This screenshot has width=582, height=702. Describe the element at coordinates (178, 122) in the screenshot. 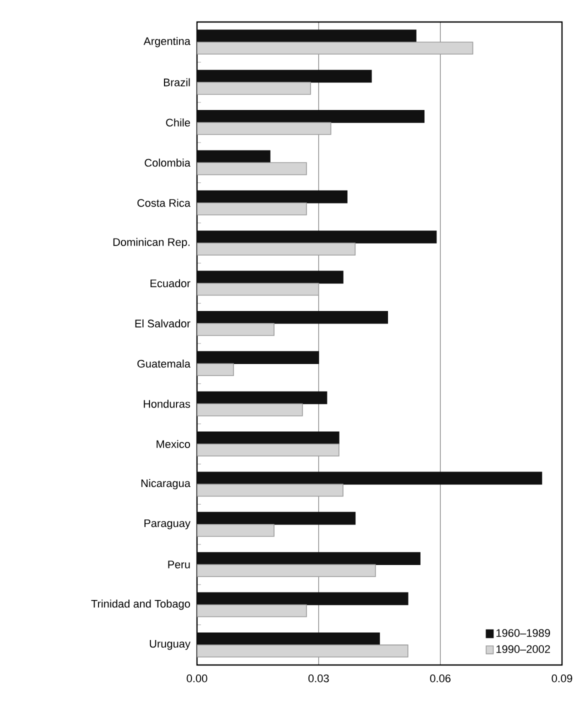

I see `y-tick-label: Chile` at that location.